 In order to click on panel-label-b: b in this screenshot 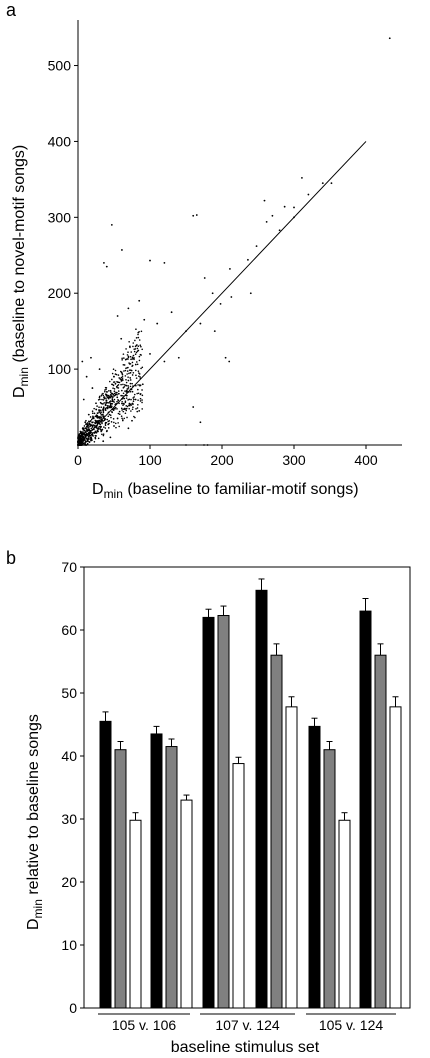, I will do `click(11, 558)`.